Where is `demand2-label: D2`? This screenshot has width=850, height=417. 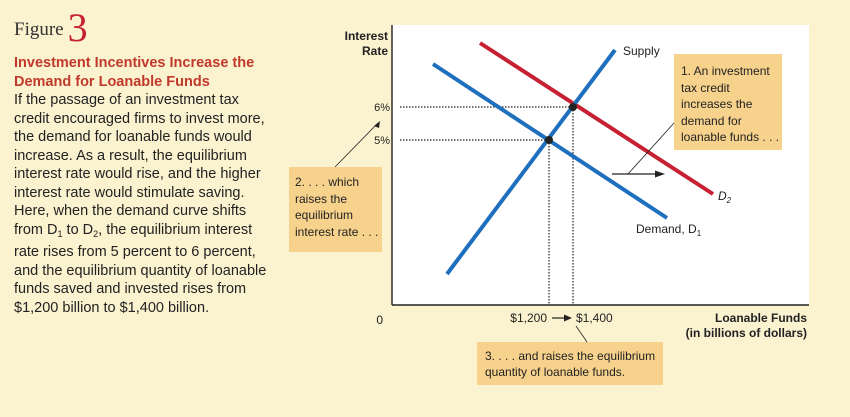 demand2-label: D2 is located at coordinates (725, 197).